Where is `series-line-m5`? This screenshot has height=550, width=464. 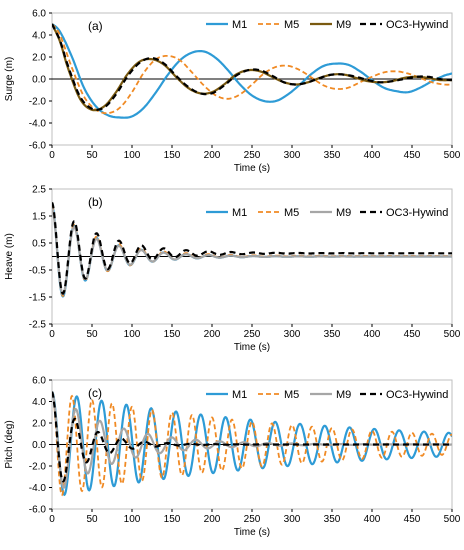
series-line-m5 is located at coordinates (252, 69).